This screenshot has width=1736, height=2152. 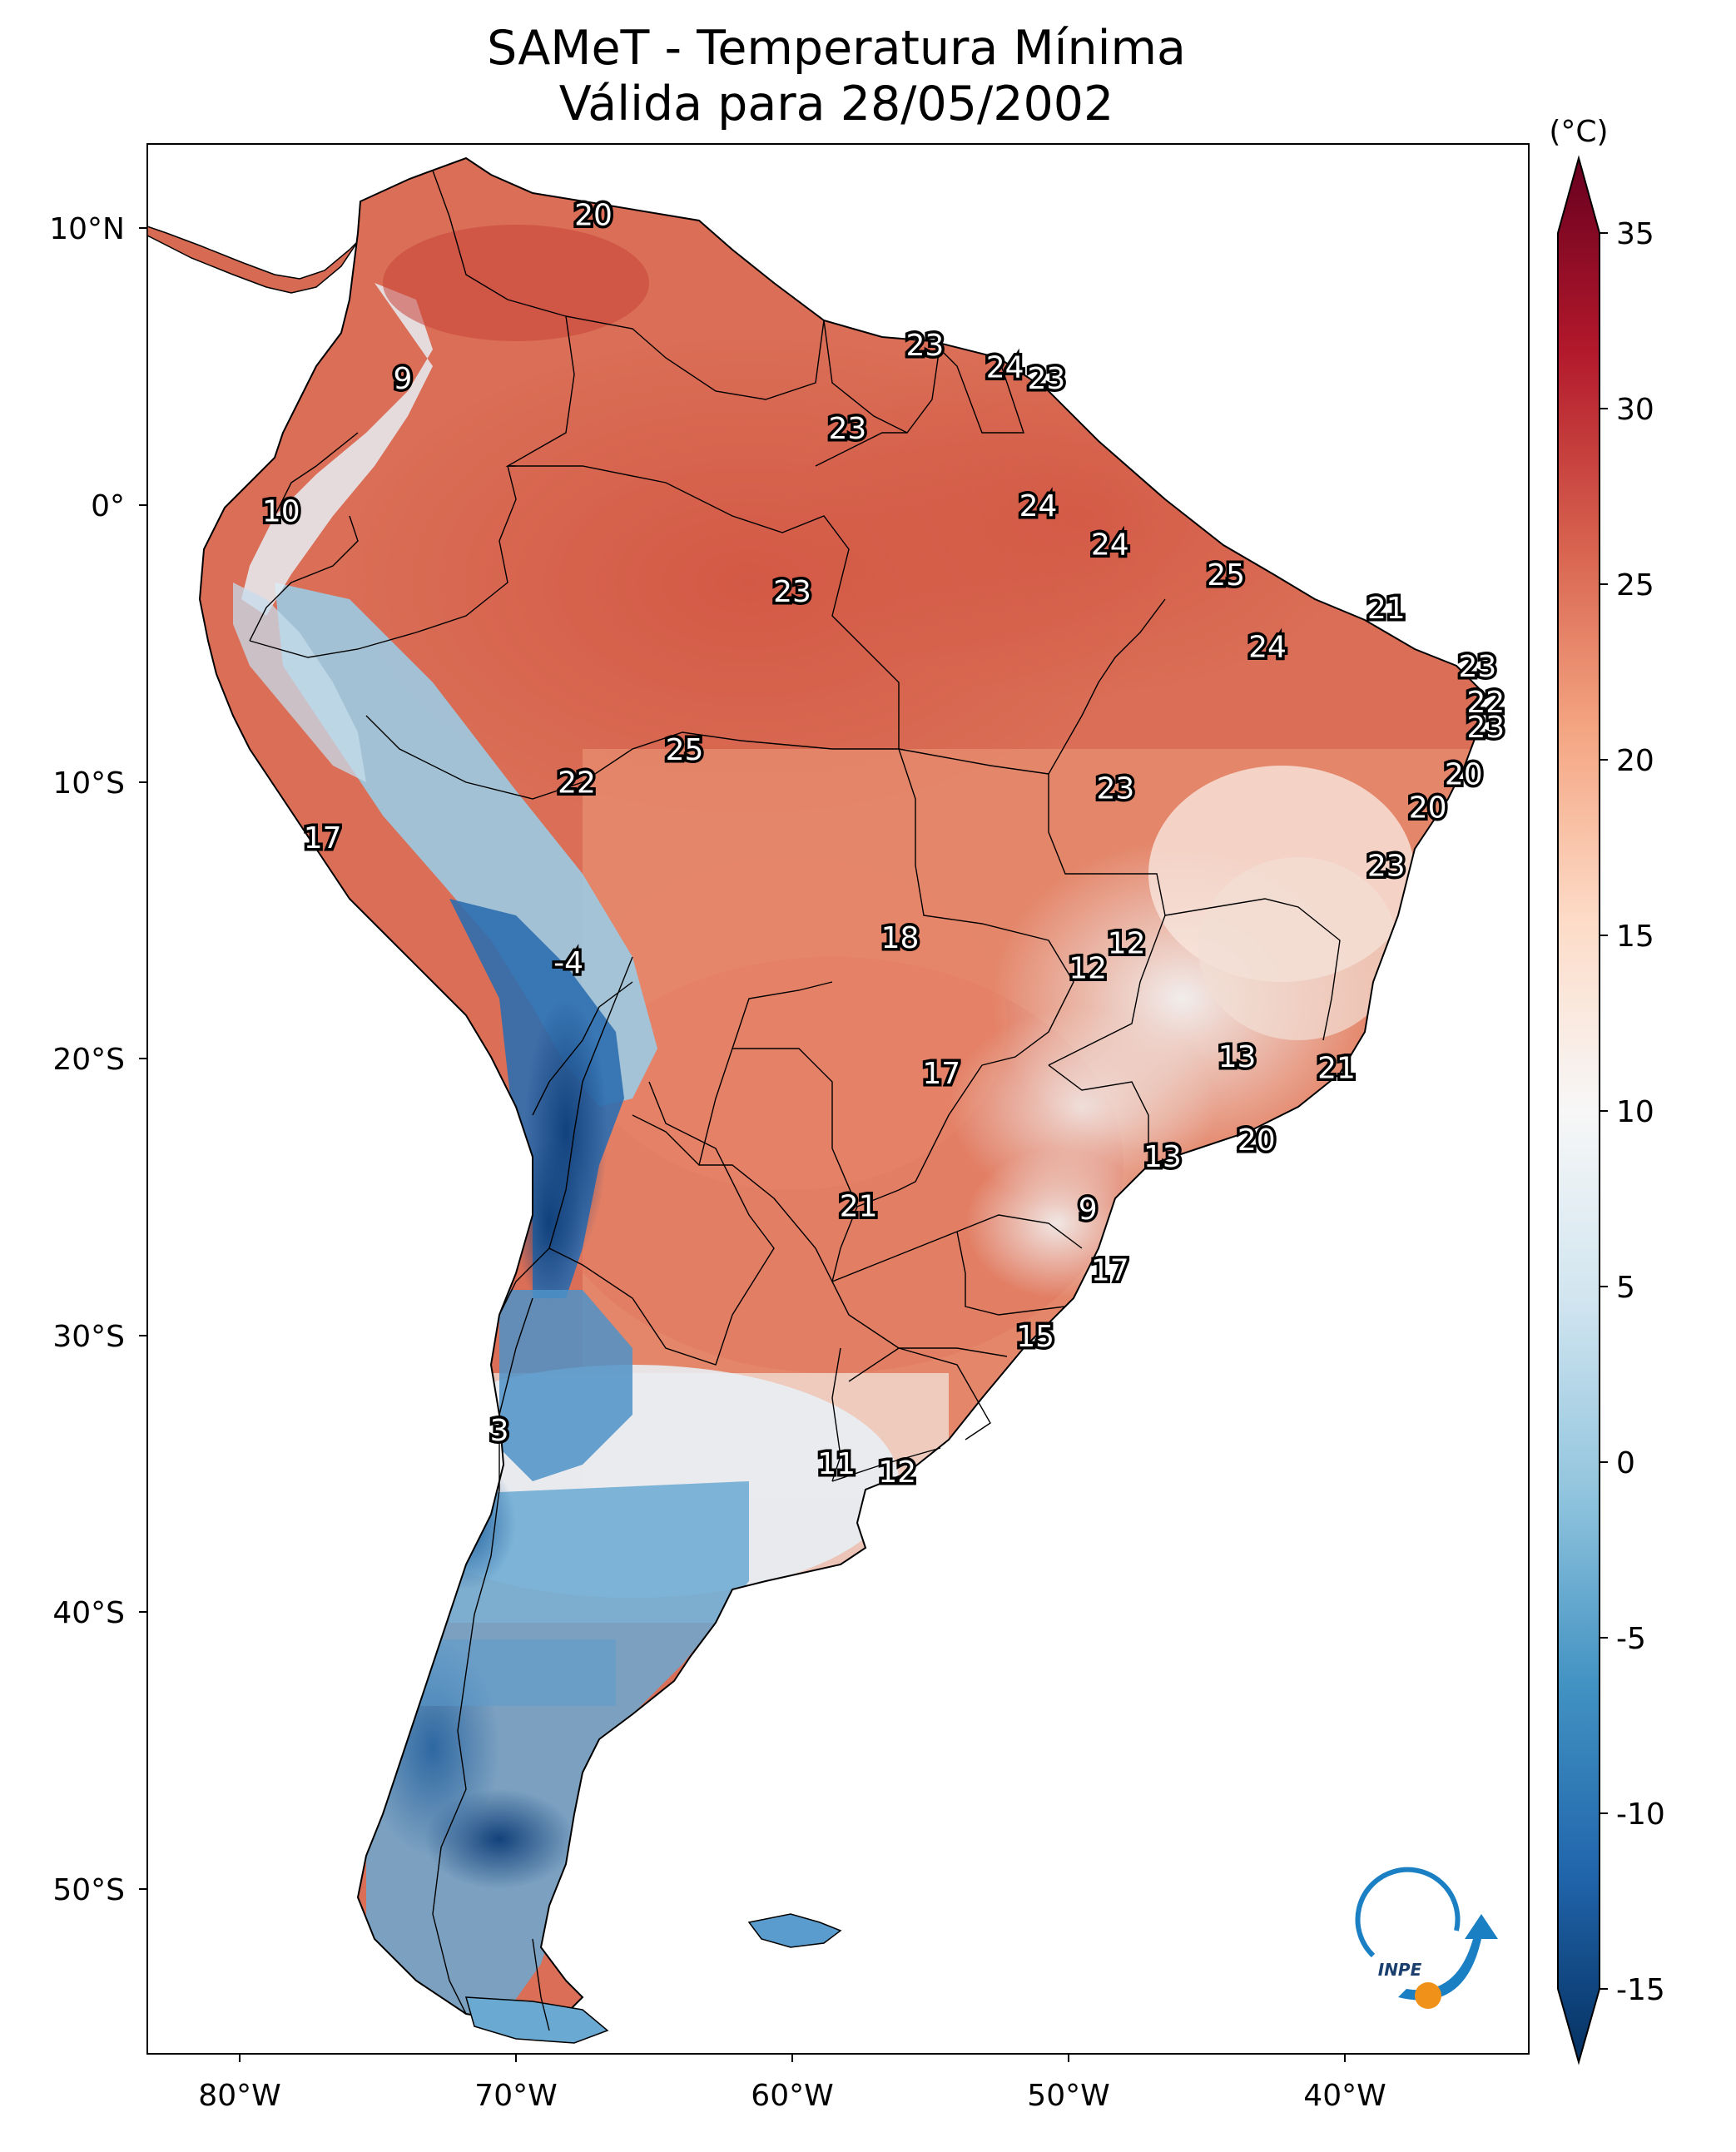 I want to click on lat-label-10n: 10°N, so click(x=87, y=229).